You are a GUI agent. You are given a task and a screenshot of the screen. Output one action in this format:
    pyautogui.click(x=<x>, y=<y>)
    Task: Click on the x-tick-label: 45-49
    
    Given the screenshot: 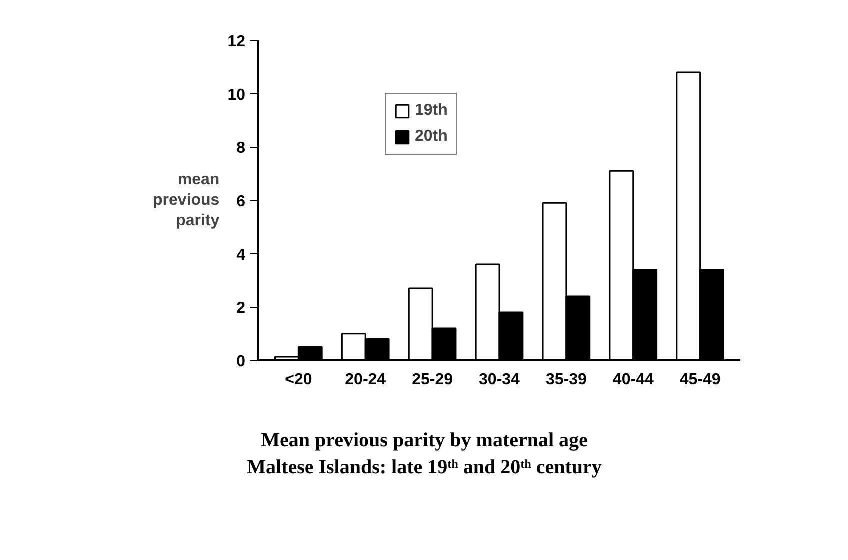 What is the action you would take?
    pyautogui.click(x=700, y=380)
    